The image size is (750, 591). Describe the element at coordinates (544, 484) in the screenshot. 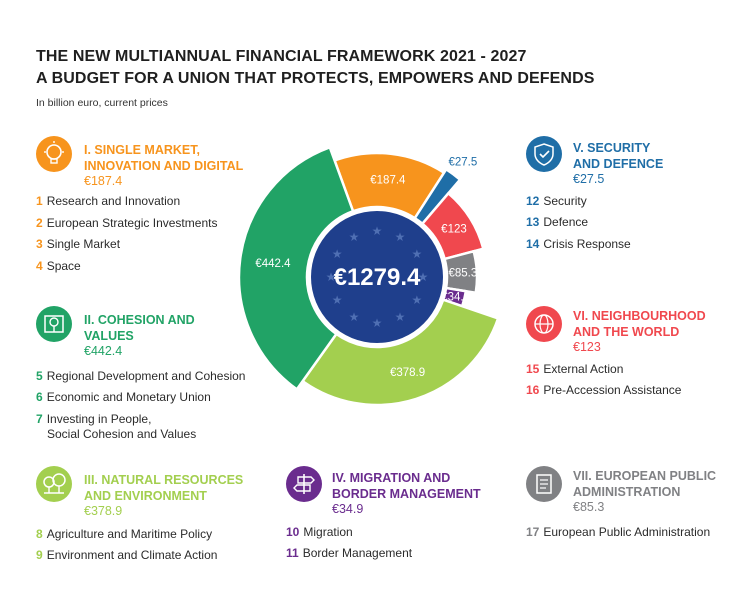

I see `document-icon` at that location.